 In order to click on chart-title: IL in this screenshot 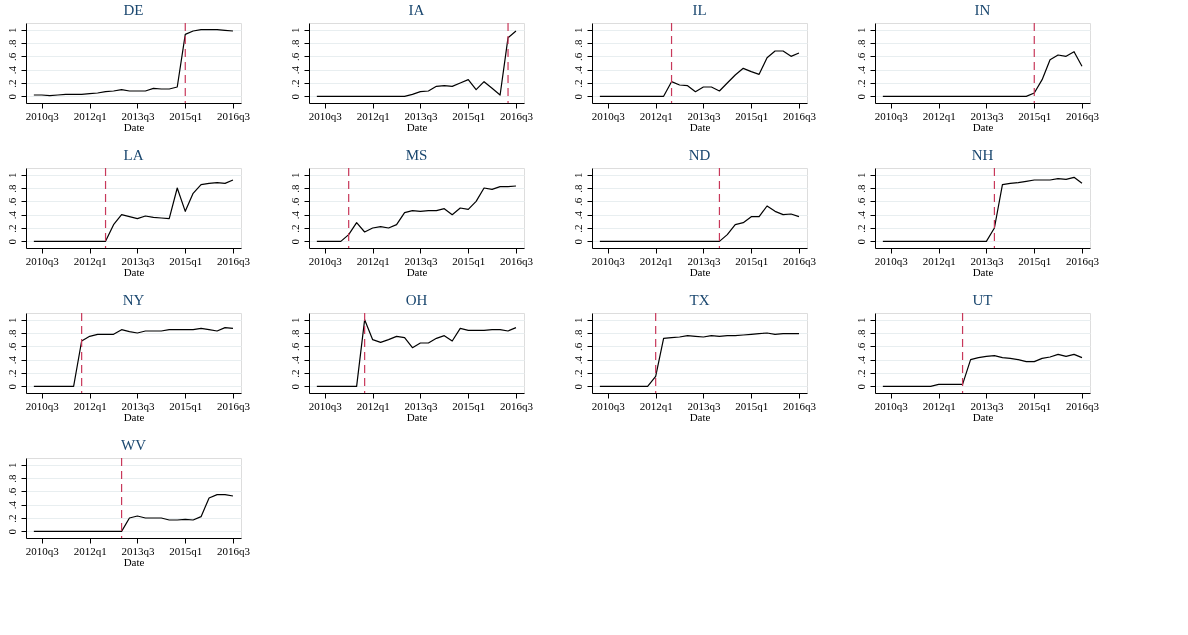, I will do `click(699, 10)`.